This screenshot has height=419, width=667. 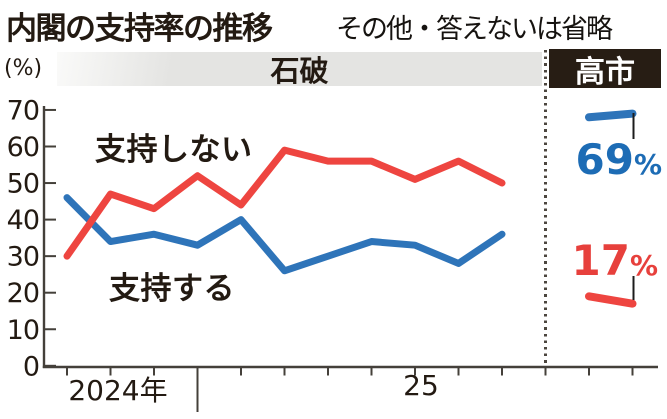 I want to click on takaichi-approve-value: 69, so click(x=604, y=159).